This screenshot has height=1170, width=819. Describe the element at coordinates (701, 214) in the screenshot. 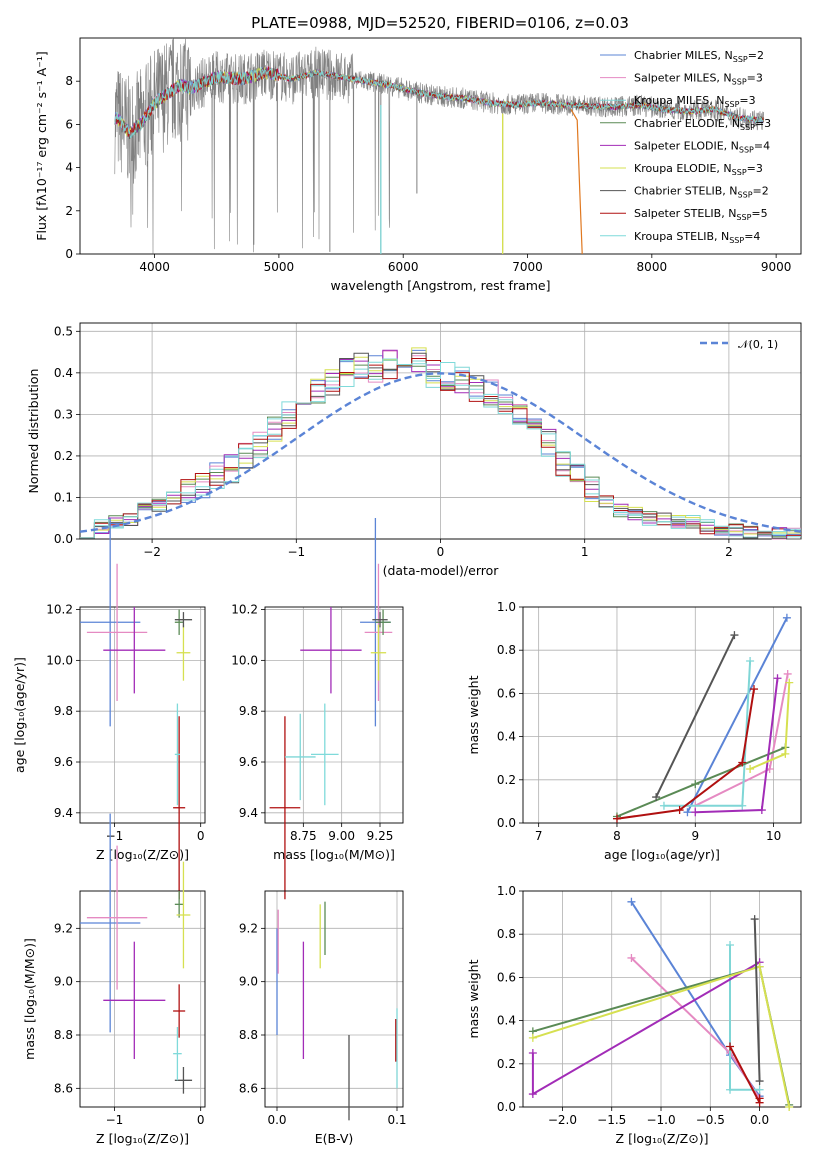

I see `legend-entry-label: Salpeter STELIB, NSSP=5` at that location.